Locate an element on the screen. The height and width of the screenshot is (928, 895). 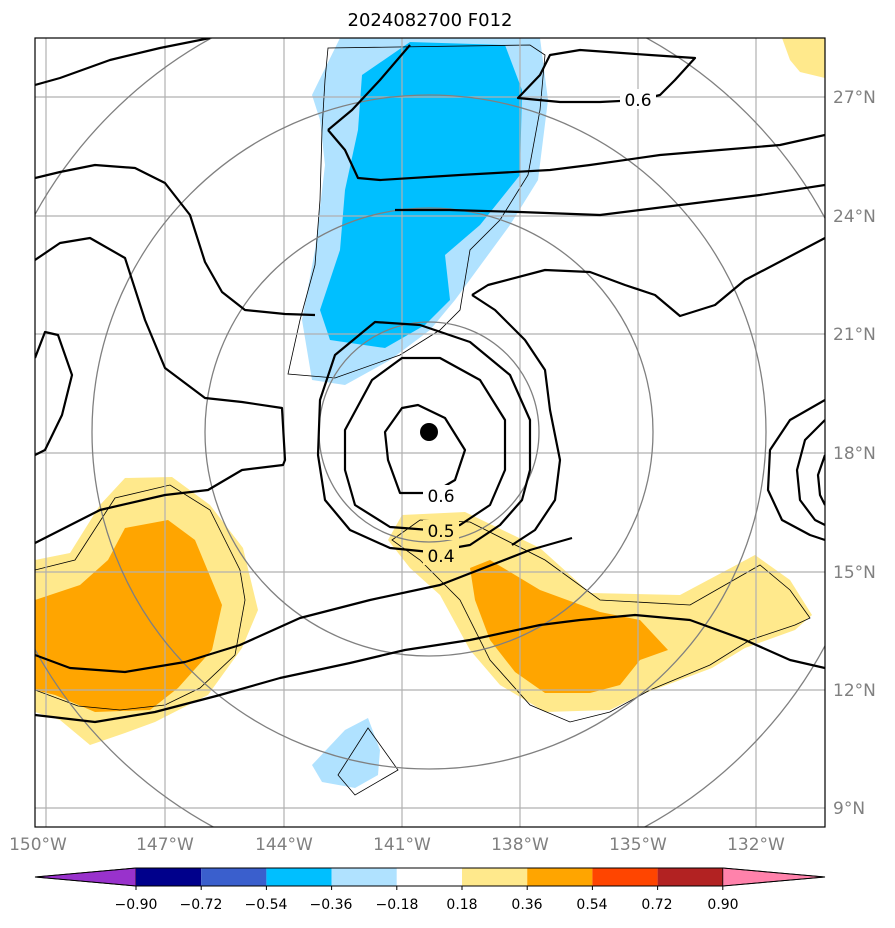
colorbar-segments is located at coordinates (430, 878).